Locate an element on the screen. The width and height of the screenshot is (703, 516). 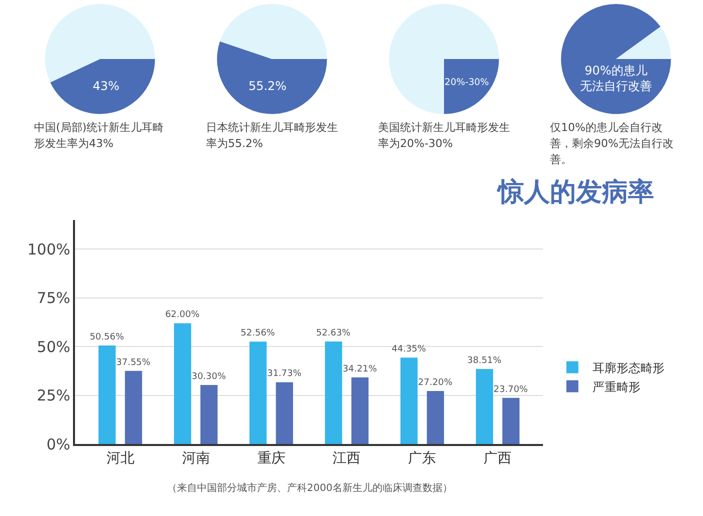
data-label: 52.56% is located at coordinates (258, 333).